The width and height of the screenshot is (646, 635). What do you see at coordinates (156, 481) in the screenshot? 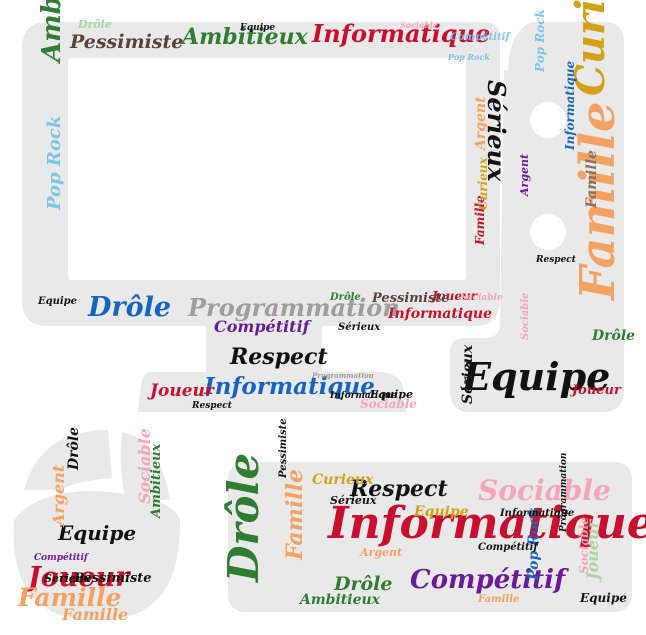
I see `mouse-word: Ambitieux` at bounding box center [156, 481].